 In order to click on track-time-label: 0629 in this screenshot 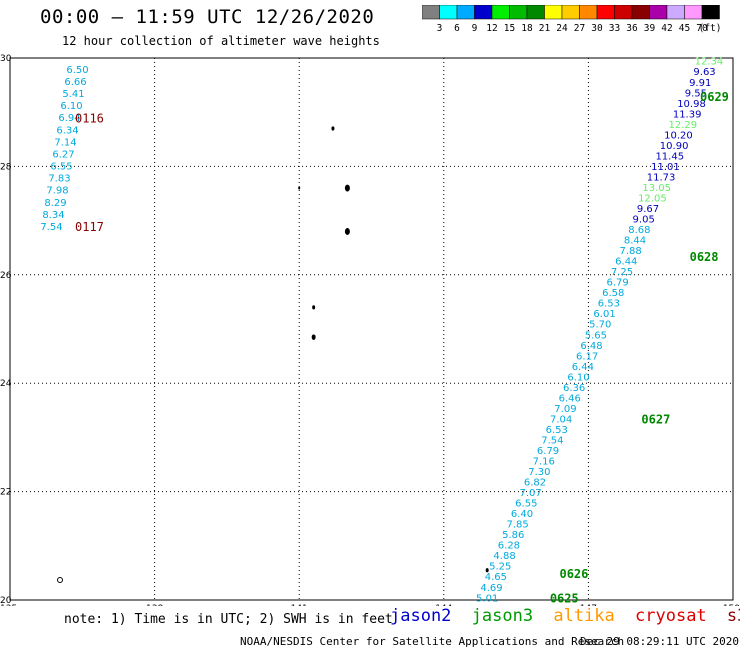, I will do `click(714, 97)`.